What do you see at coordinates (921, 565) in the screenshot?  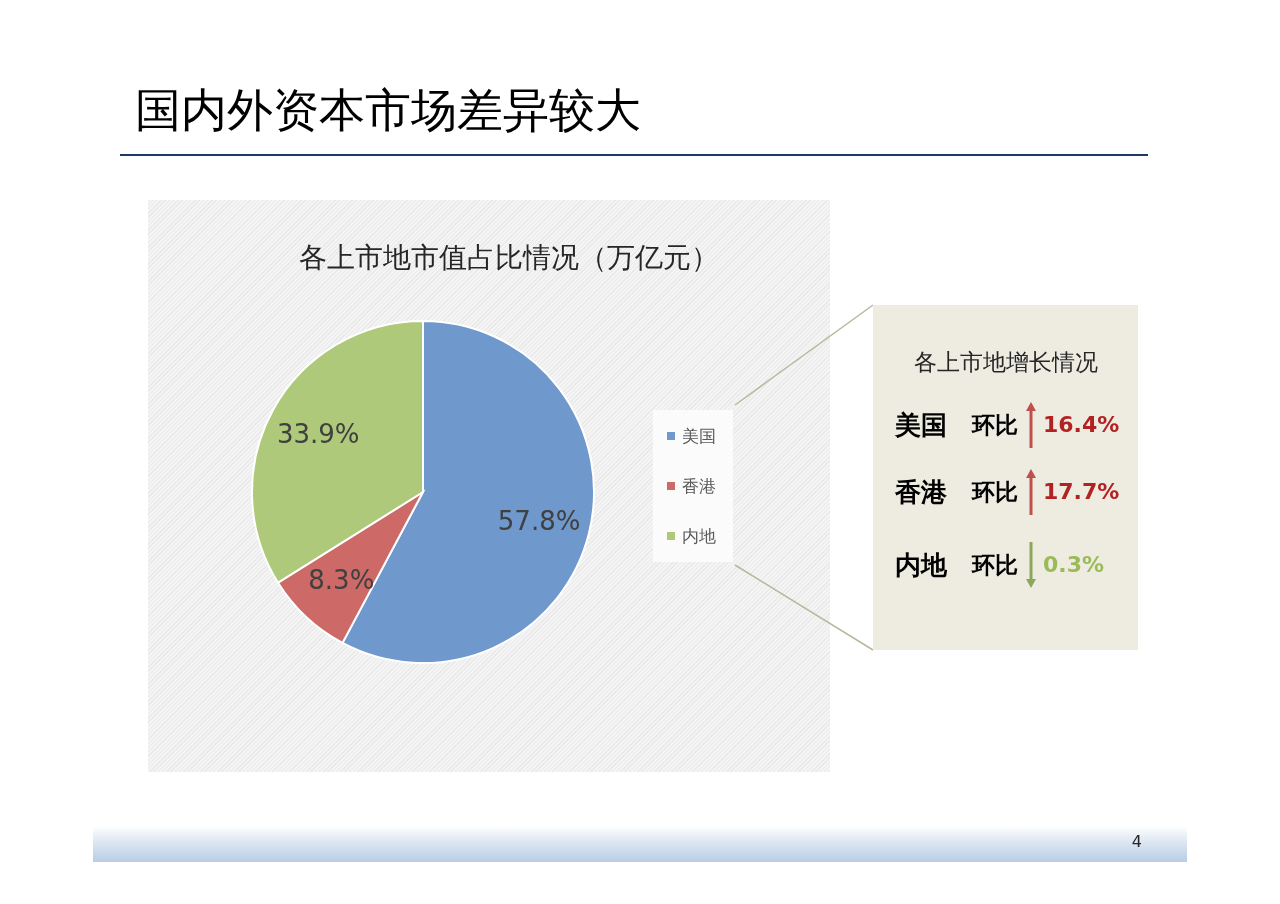 I see `text: 内地` at bounding box center [921, 565].